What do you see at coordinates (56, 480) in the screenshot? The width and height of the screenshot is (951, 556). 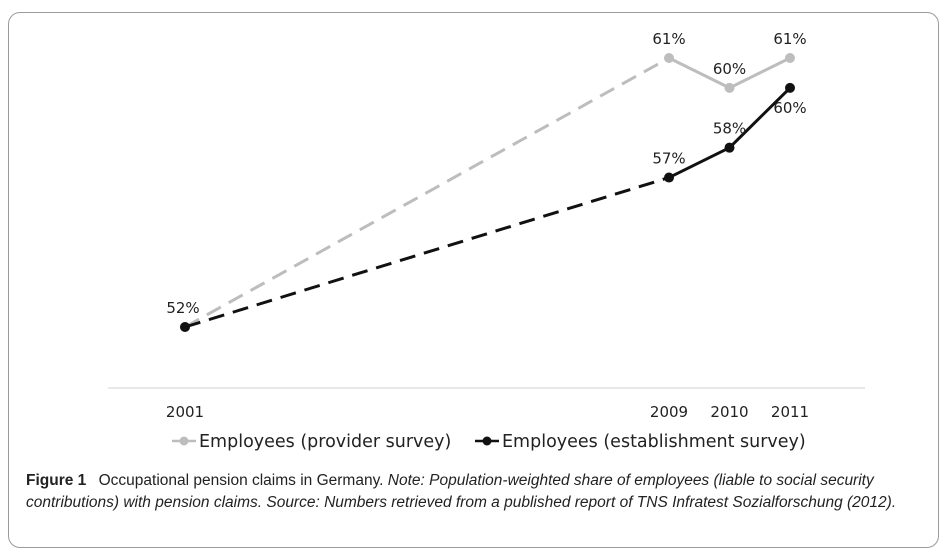 I see `caption-label: Figure 1` at bounding box center [56, 480].